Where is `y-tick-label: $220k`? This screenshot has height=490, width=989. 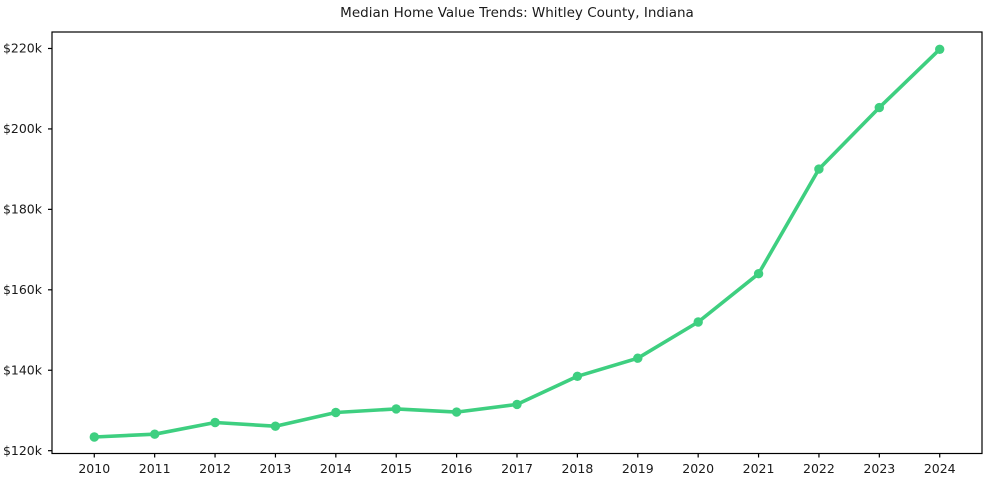
y-tick-label: $220k is located at coordinates (23, 48).